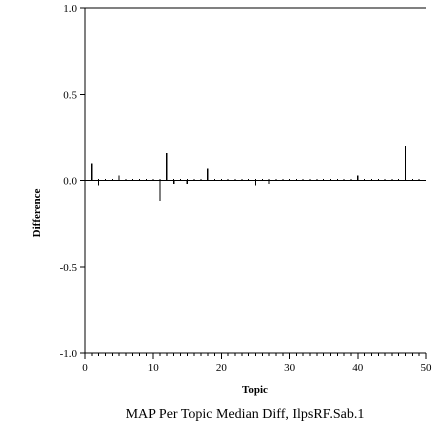 The width and height of the screenshot is (433, 439). What do you see at coordinates (358, 368) in the screenshot?
I see `x-tick-label: 40` at bounding box center [358, 368].